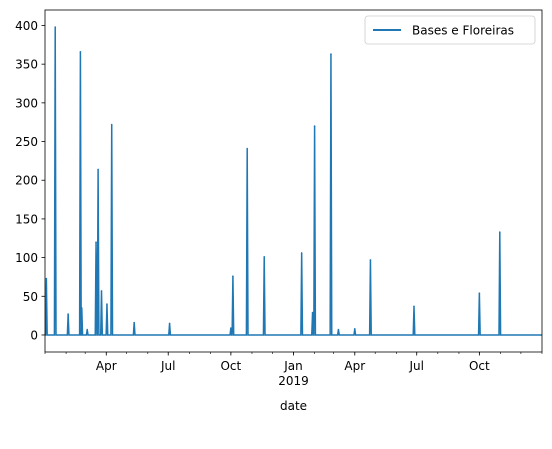  I want to click on y-tick-label: 300, so click(26, 103).